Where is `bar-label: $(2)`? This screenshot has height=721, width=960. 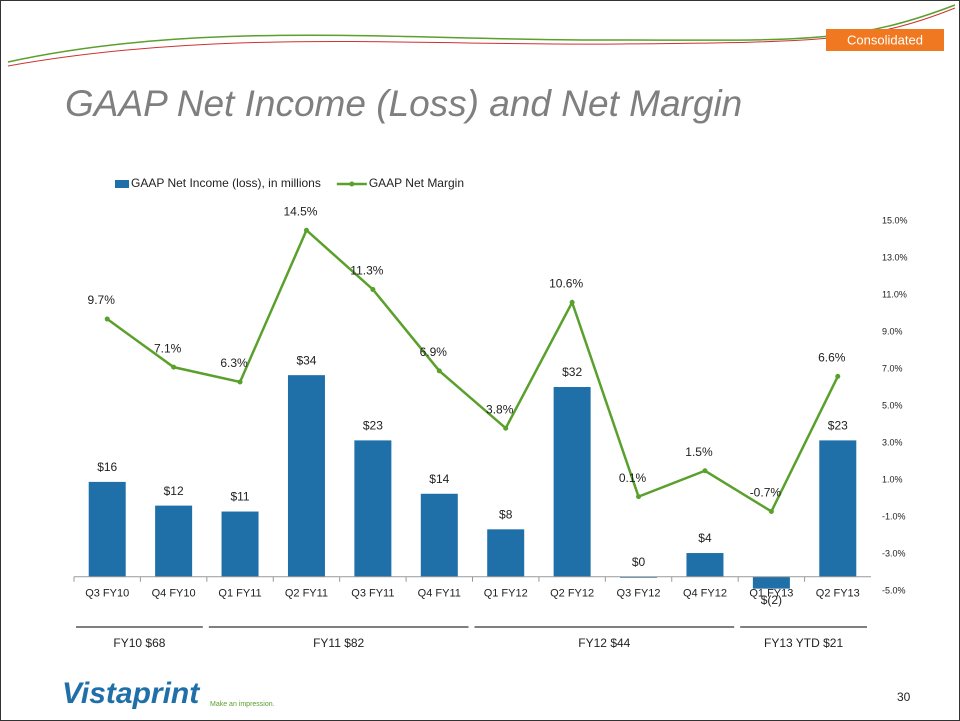 bar-label: $(2) is located at coordinates (771, 600).